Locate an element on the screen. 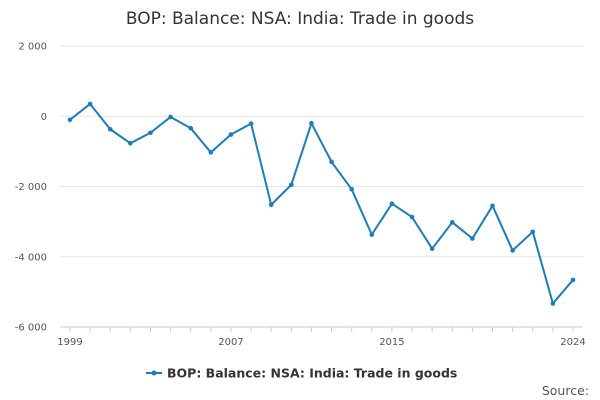 This screenshot has width=600, height=400. legend: BOP: Balance: NSA: India: Trade in goods is located at coordinates (301, 373).